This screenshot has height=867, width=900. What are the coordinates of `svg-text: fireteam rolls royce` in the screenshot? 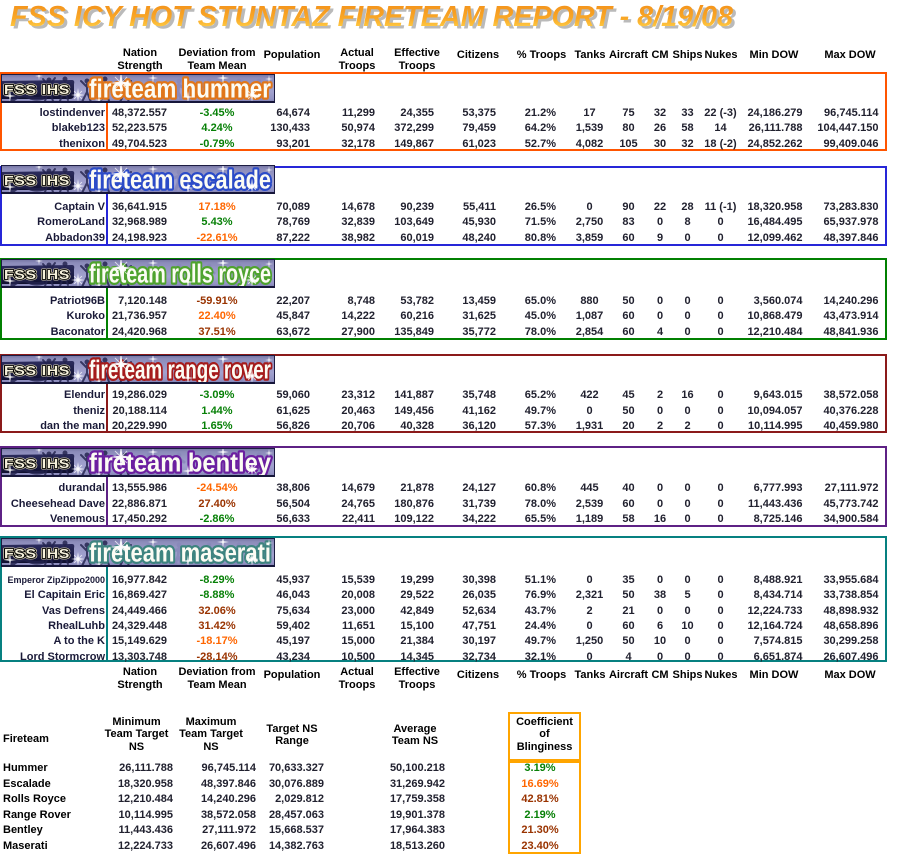 It's located at (180, 274).